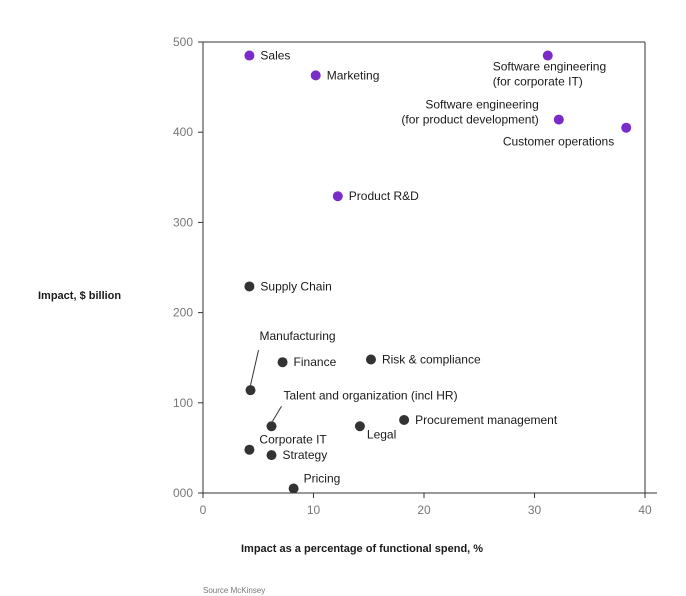 The width and height of the screenshot is (686, 596). What do you see at coordinates (404, 419) in the screenshot?
I see `point-procurement-management` at bounding box center [404, 419].